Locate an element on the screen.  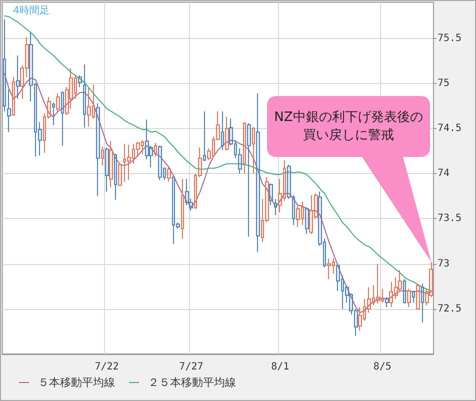
x-tick-label: 8/5 is located at coordinates (382, 367).